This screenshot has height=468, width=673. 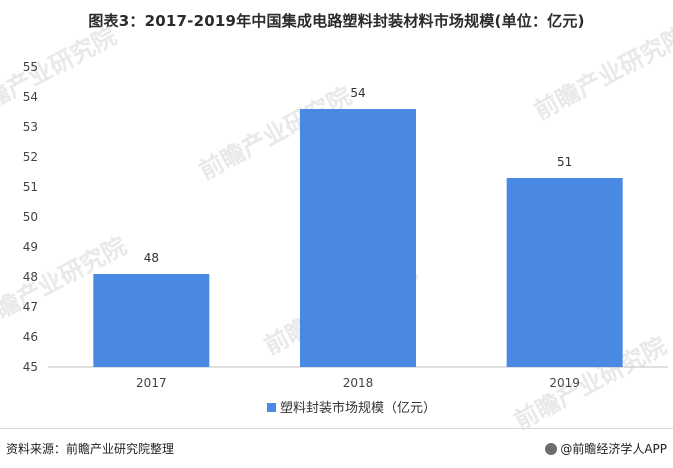 I want to click on y-tick-label: 46, so click(x=30, y=337).